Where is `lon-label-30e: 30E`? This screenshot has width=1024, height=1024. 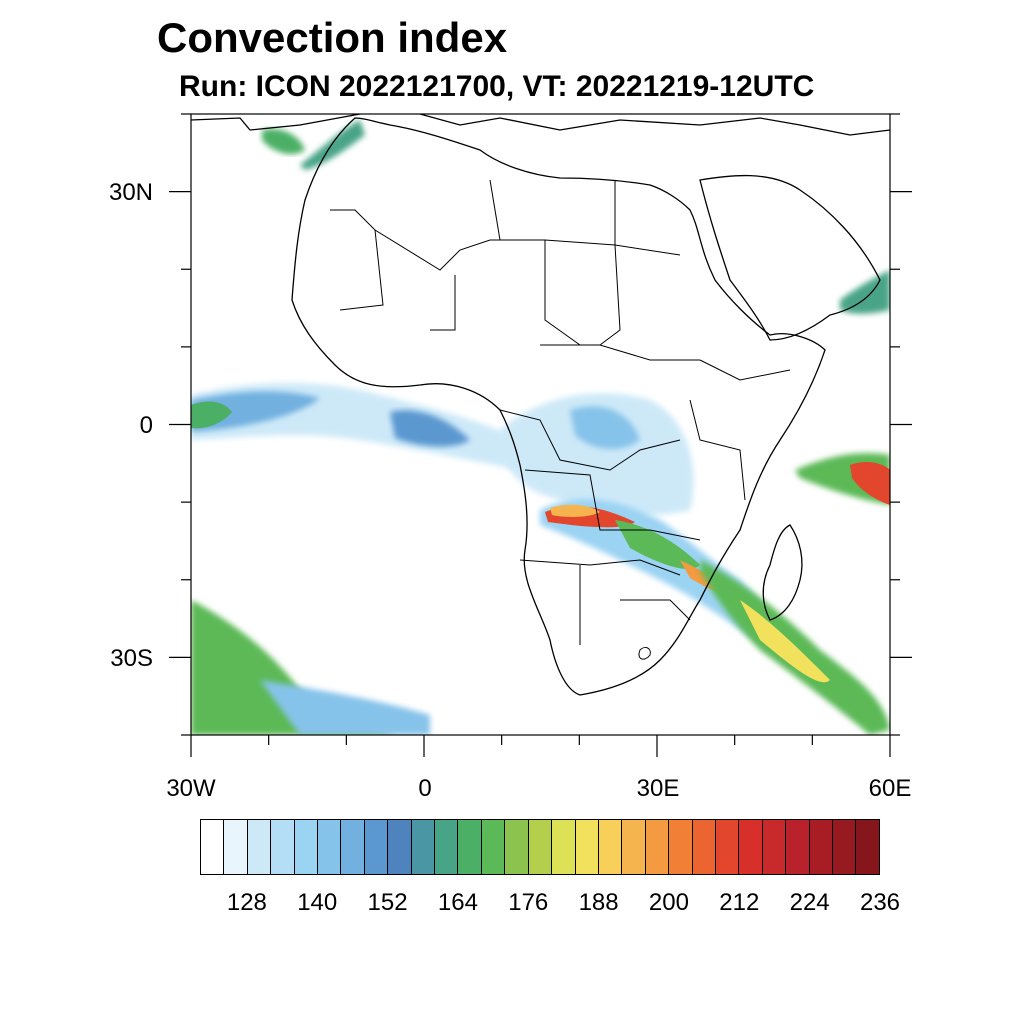 lon-label-30e: 30E is located at coordinates (658, 788).